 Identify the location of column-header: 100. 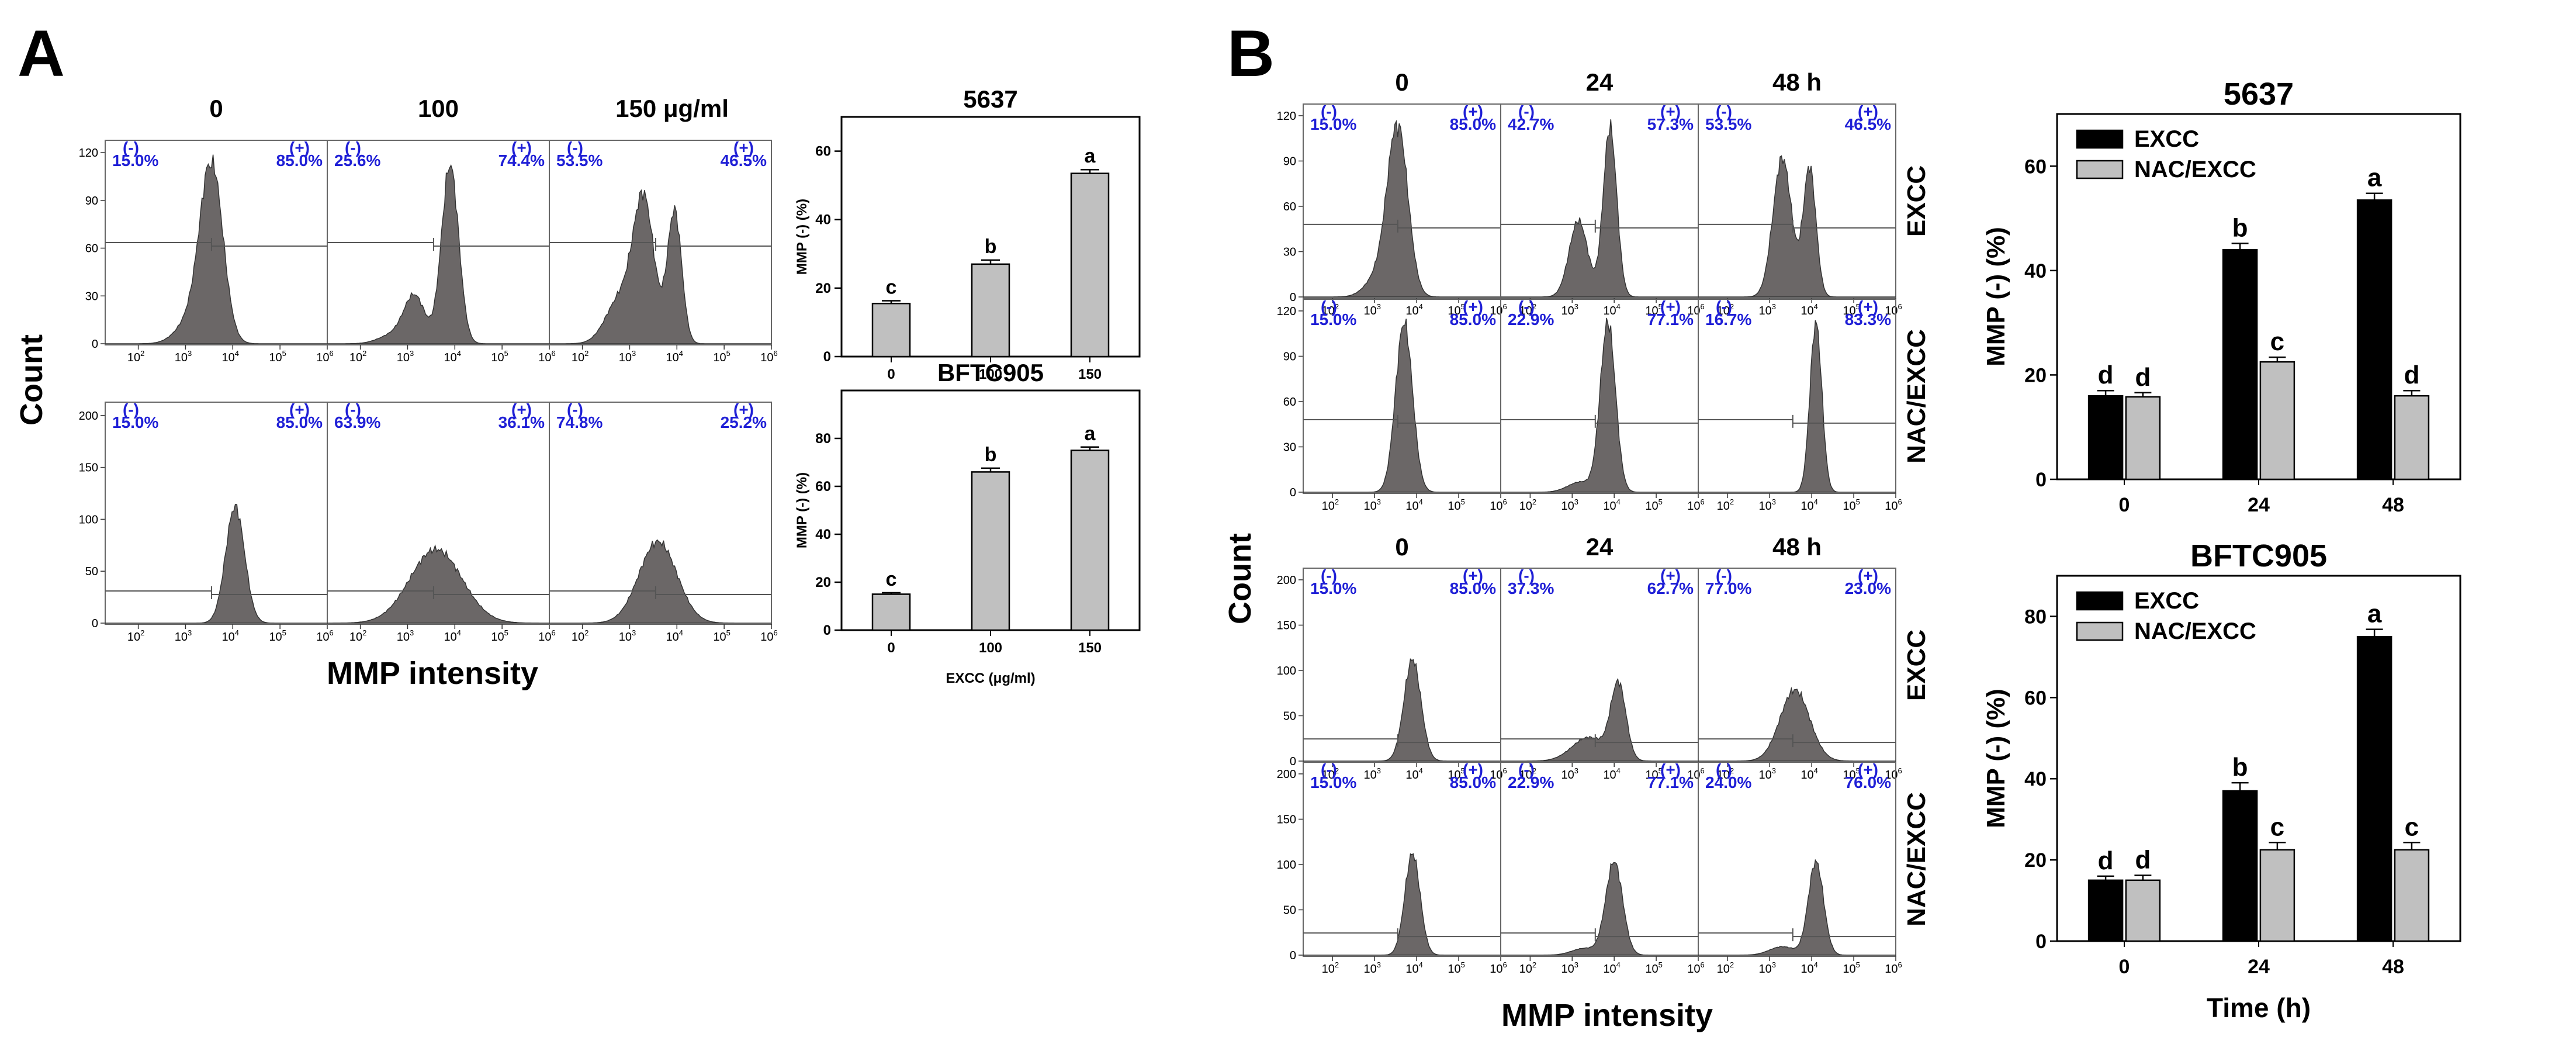
(439, 109).